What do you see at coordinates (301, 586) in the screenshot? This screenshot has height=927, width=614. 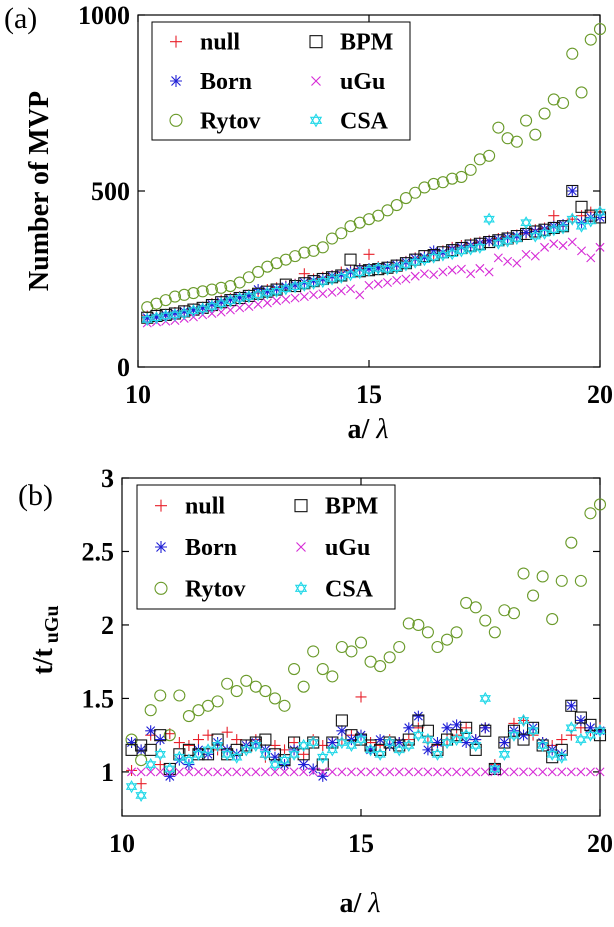 I see `legend-marker-CSA` at bounding box center [301, 586].